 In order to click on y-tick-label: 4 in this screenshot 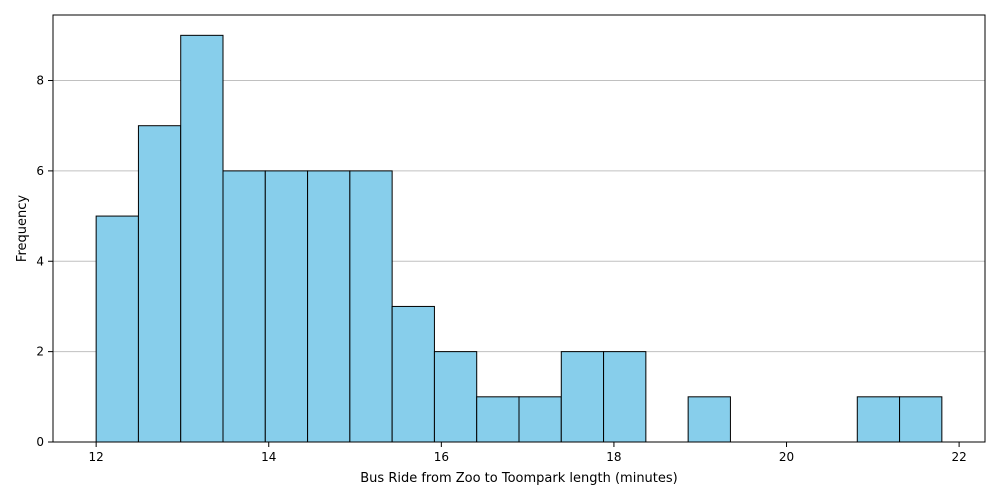, I will do `click(40, 261)`.